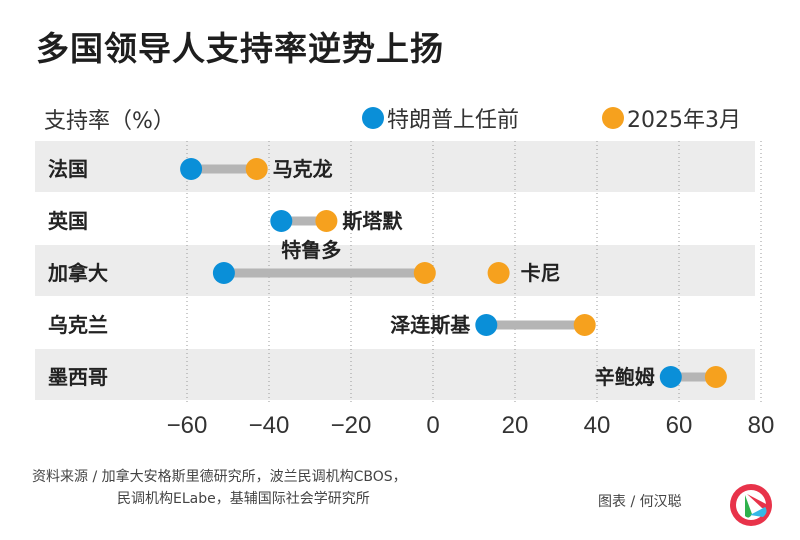  Describe the element at coordinates (68, 169) in the screenshot. I see `country-label: 法国` at that location.